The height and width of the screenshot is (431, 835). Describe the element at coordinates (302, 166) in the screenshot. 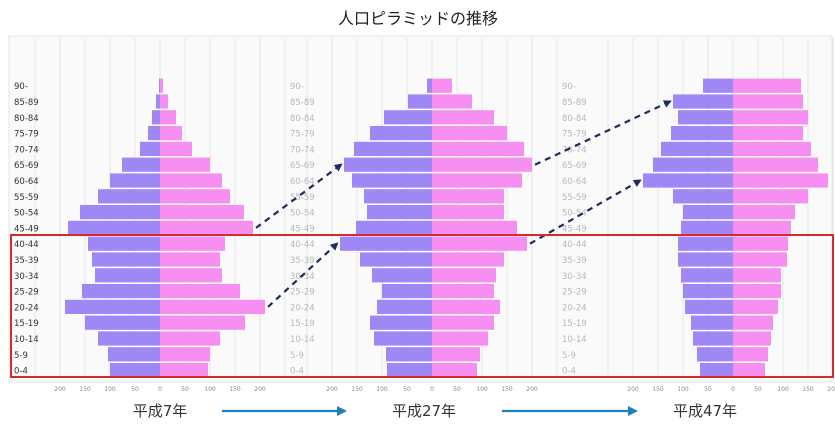

I see `age-group-label: 65-69` at that location.